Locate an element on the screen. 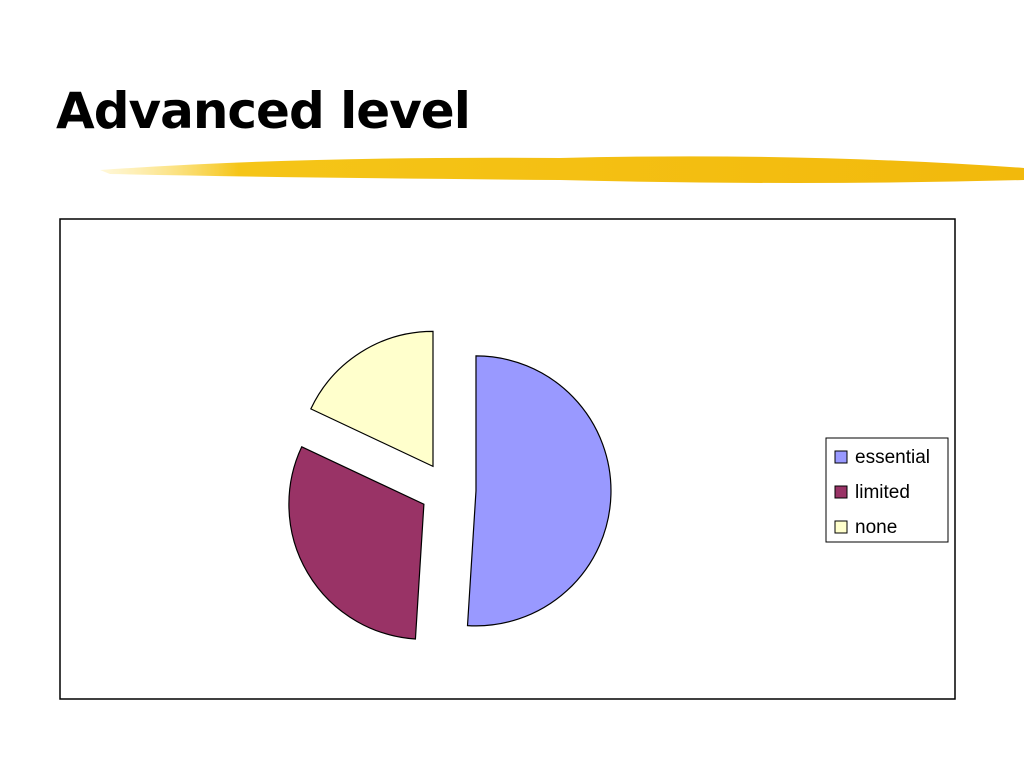  title-underline is located at coordinates (562, 169).